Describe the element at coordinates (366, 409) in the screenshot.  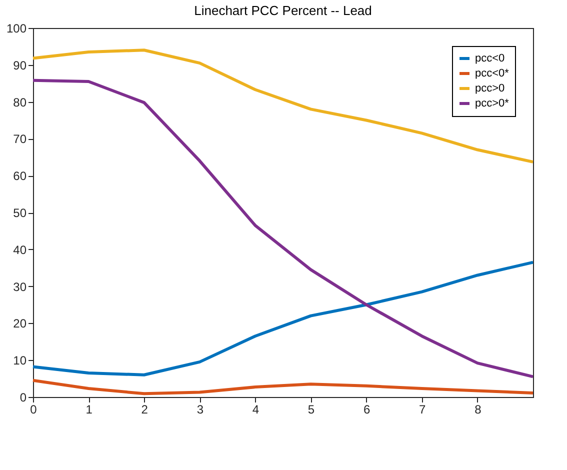
I see `x-tick-label: 6` at that location.